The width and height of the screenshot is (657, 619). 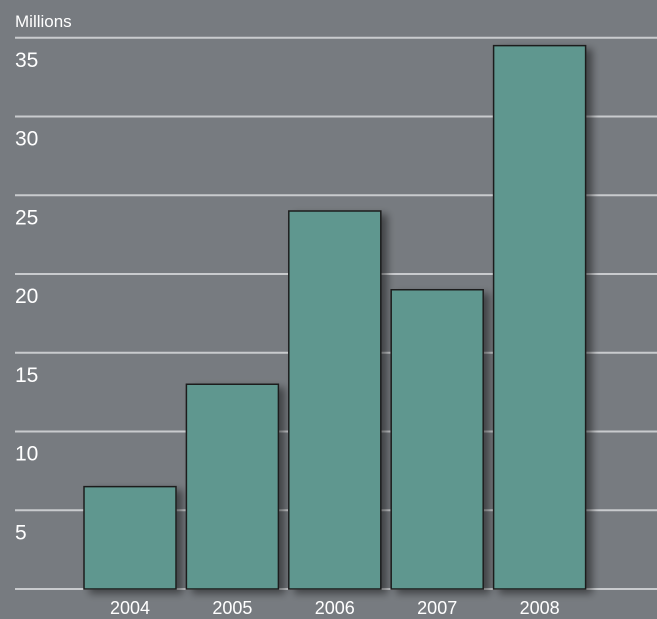 What do you see at coordinates (130, 608) in the screenshot?
I see `x-tick-label: 2004` at bounding box center [130, 608].